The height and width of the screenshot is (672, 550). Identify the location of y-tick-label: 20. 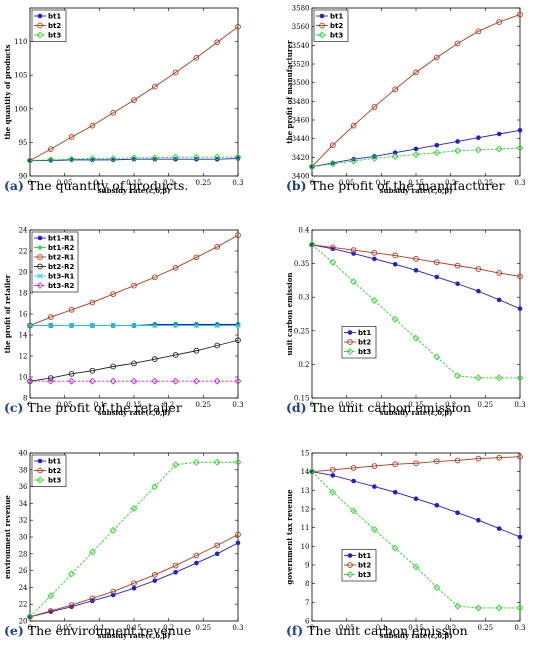
(23, 273).